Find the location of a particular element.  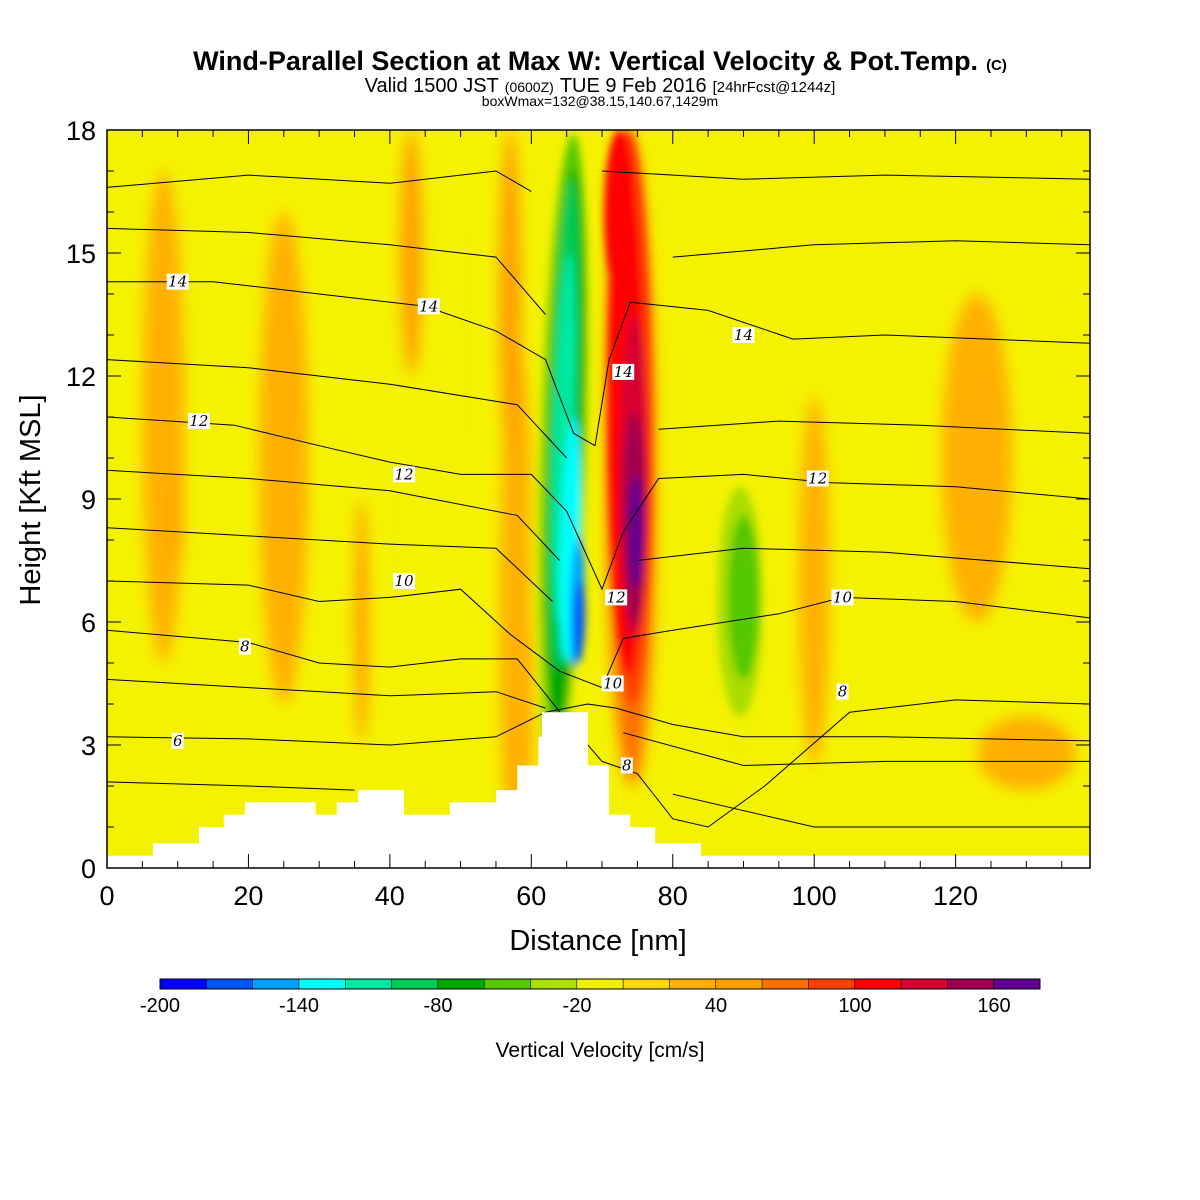

x-tick-label: 80 is located at coordinates (673, 896).